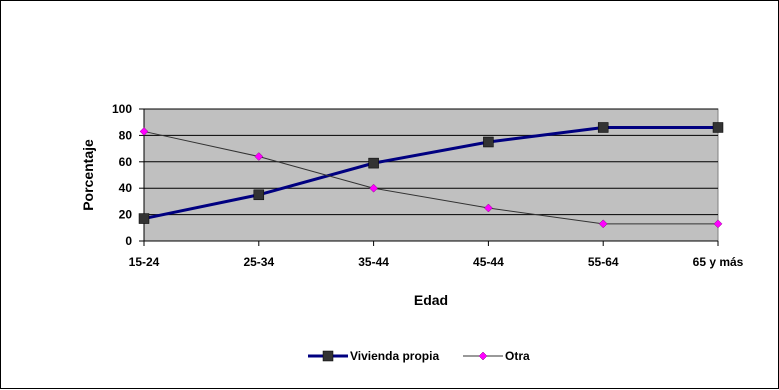 The width and height of the screenshot is (779, 390). I want to click on legend: Vivienda propia Otra, so click(419, 356).